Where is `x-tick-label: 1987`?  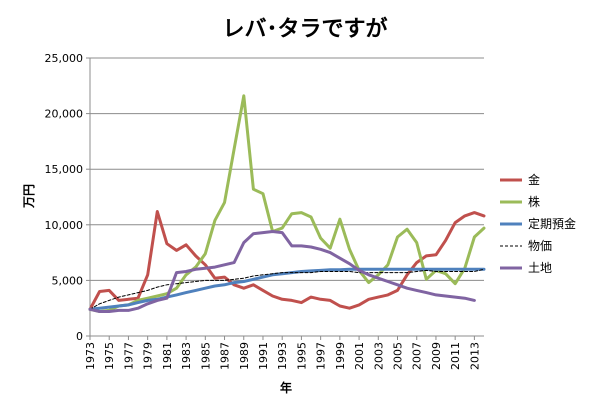 x-tick-label: 1987 is located at coordinates (225, 356).